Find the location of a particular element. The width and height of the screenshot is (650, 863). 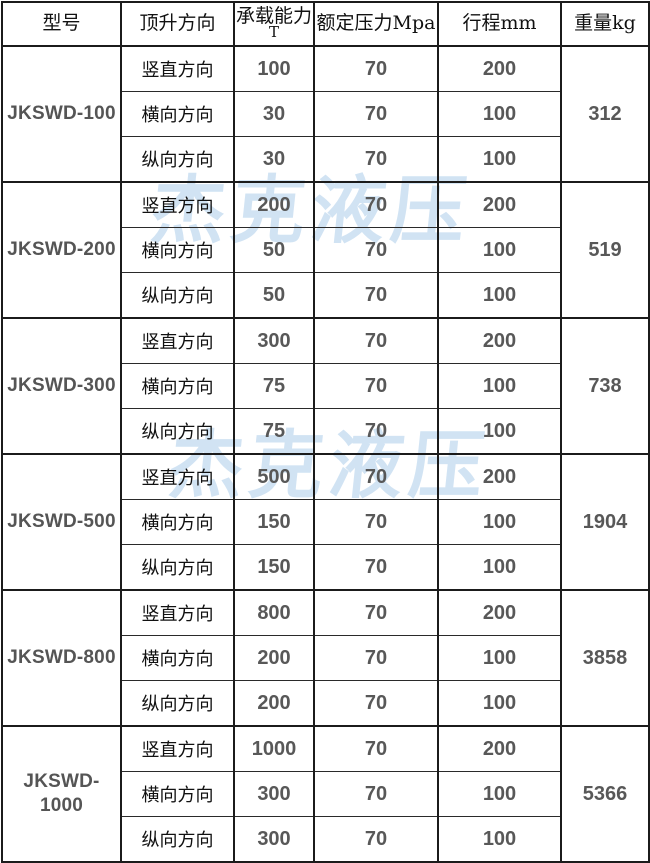

capacity-cell: 100 is located at coordinates (274, 68).